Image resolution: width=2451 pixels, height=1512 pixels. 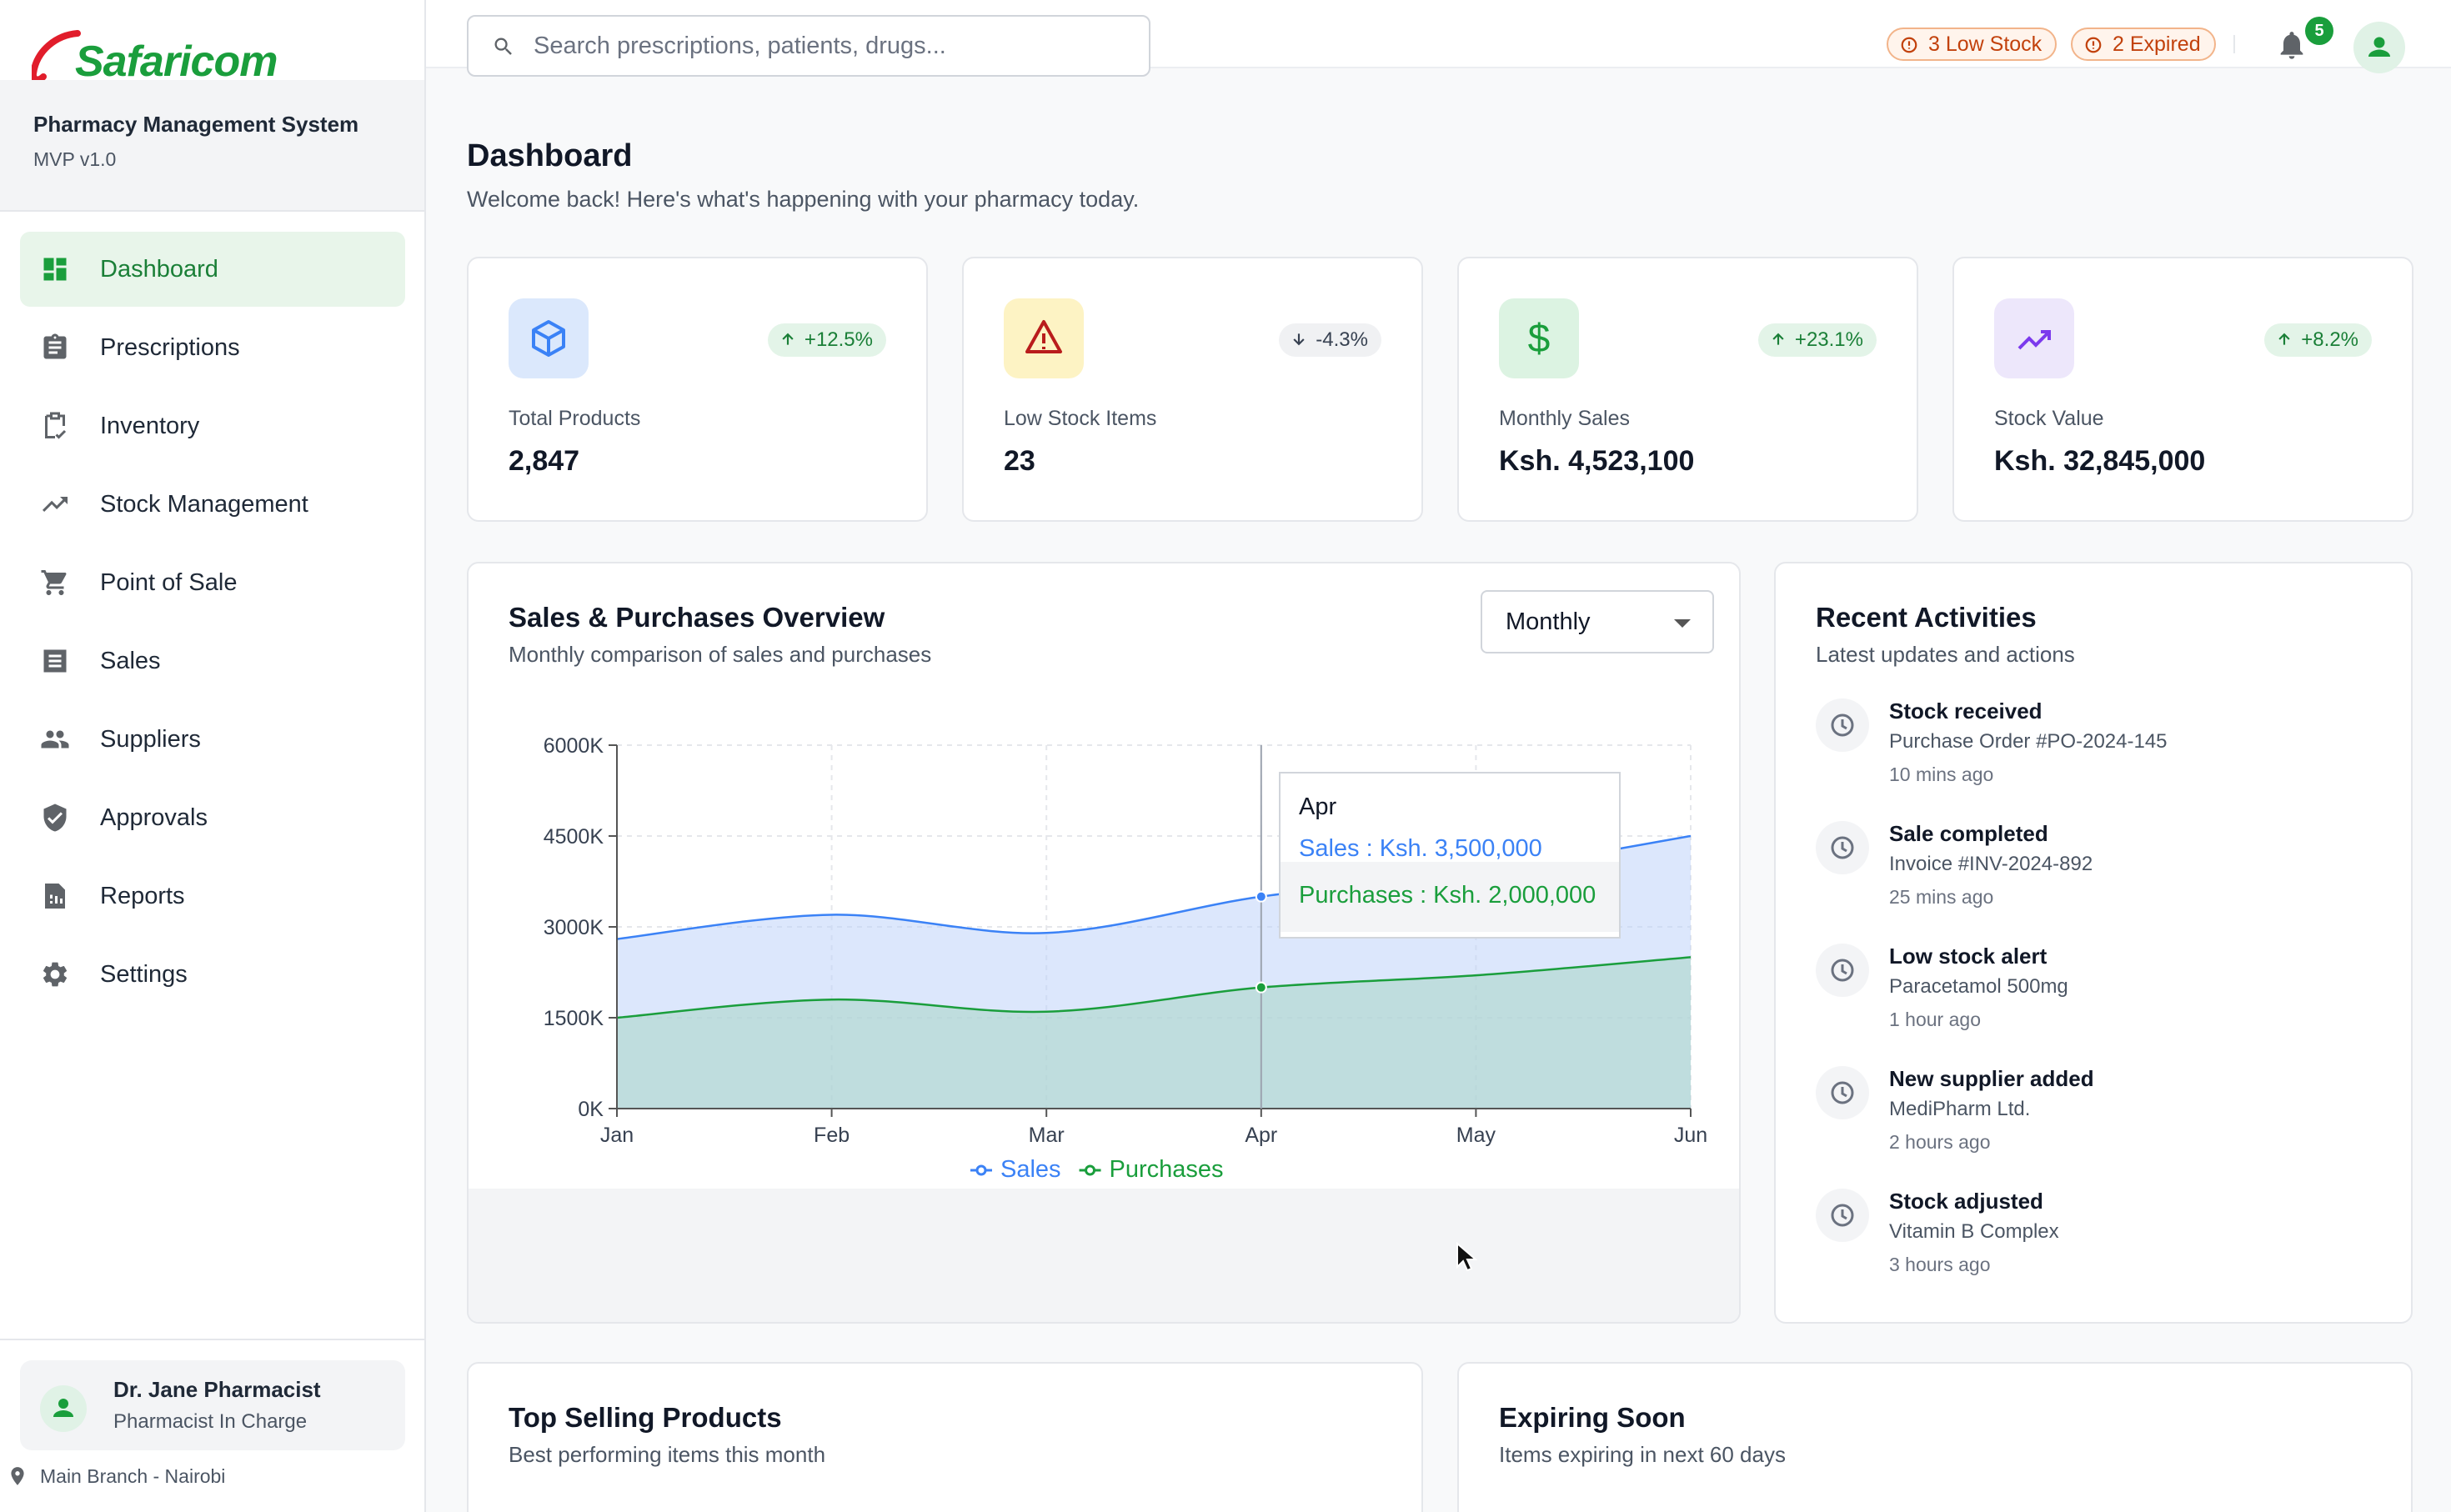 I want to click on sidebar-item-suppliers: Suppliers, so click(x=213, y=739).